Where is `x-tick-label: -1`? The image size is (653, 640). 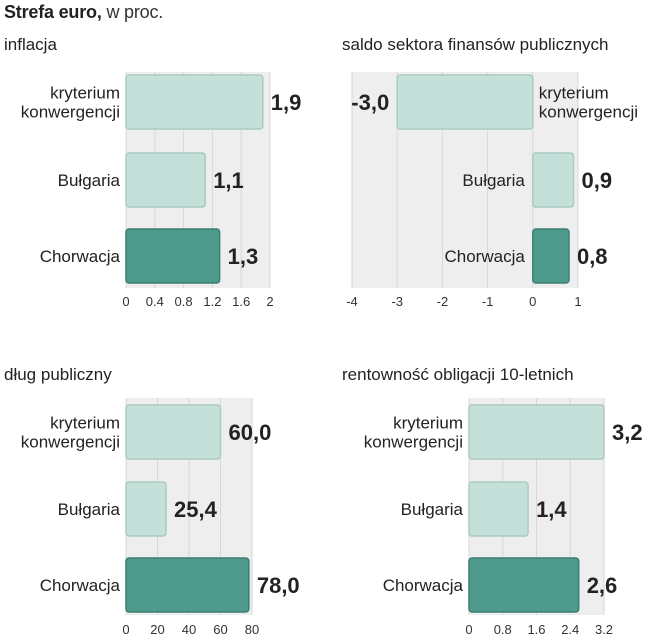
x-tick-label: -1 is located at coordinates (488, 301).